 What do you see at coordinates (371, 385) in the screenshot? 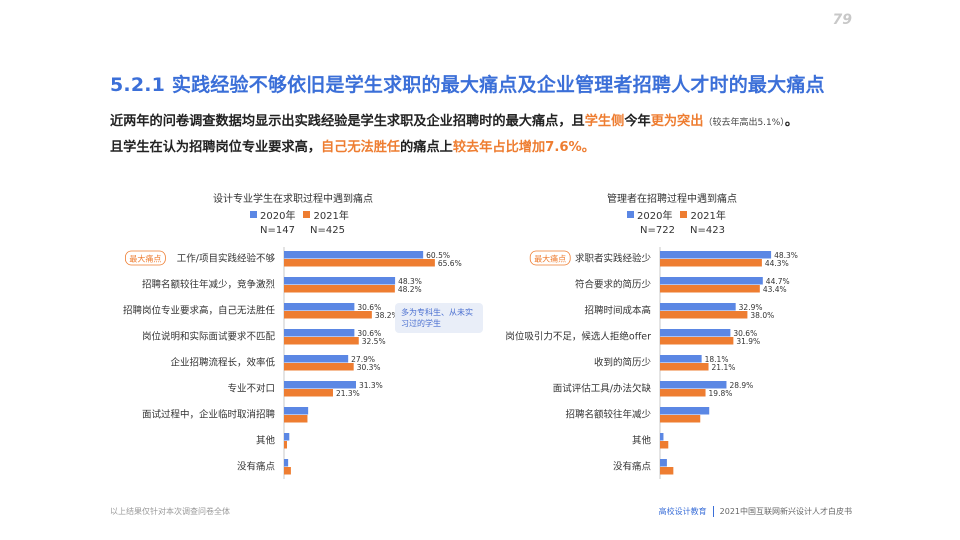
I see `data-label: 31.3%` at bounding box center [371, 385].